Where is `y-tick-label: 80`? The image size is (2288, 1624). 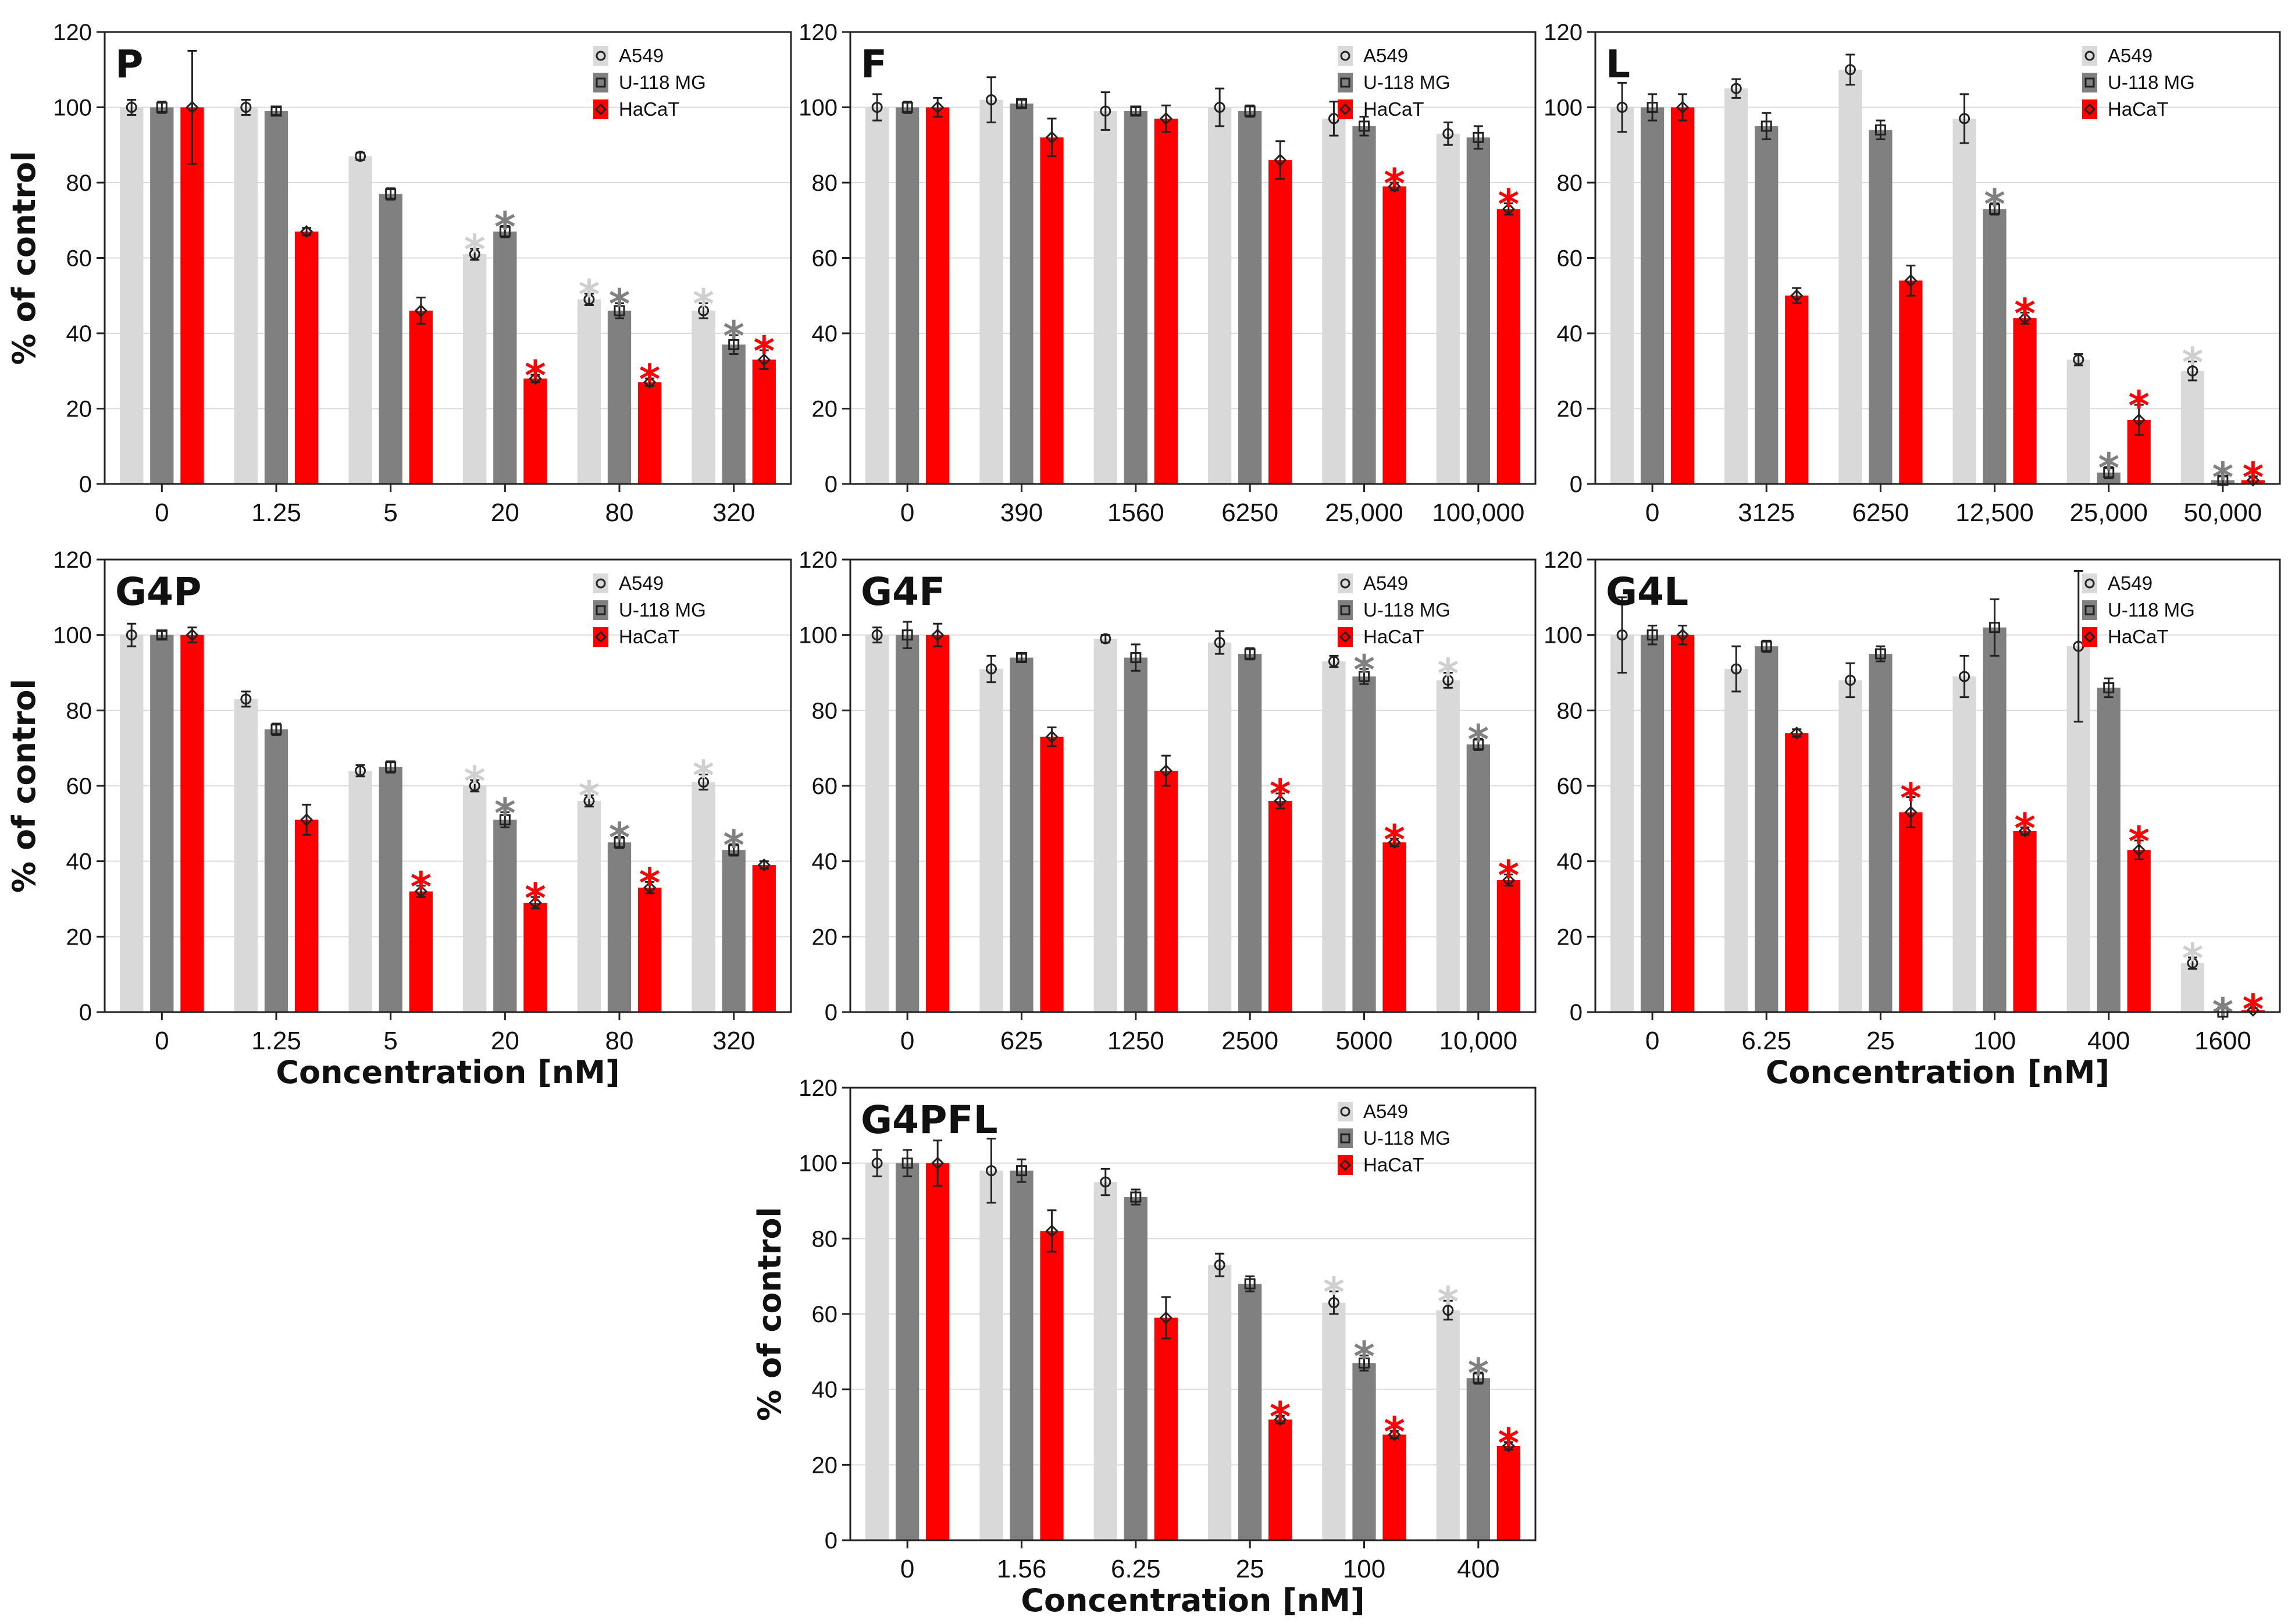
y-tick-label: 80 is located at coordinates (825, 711).